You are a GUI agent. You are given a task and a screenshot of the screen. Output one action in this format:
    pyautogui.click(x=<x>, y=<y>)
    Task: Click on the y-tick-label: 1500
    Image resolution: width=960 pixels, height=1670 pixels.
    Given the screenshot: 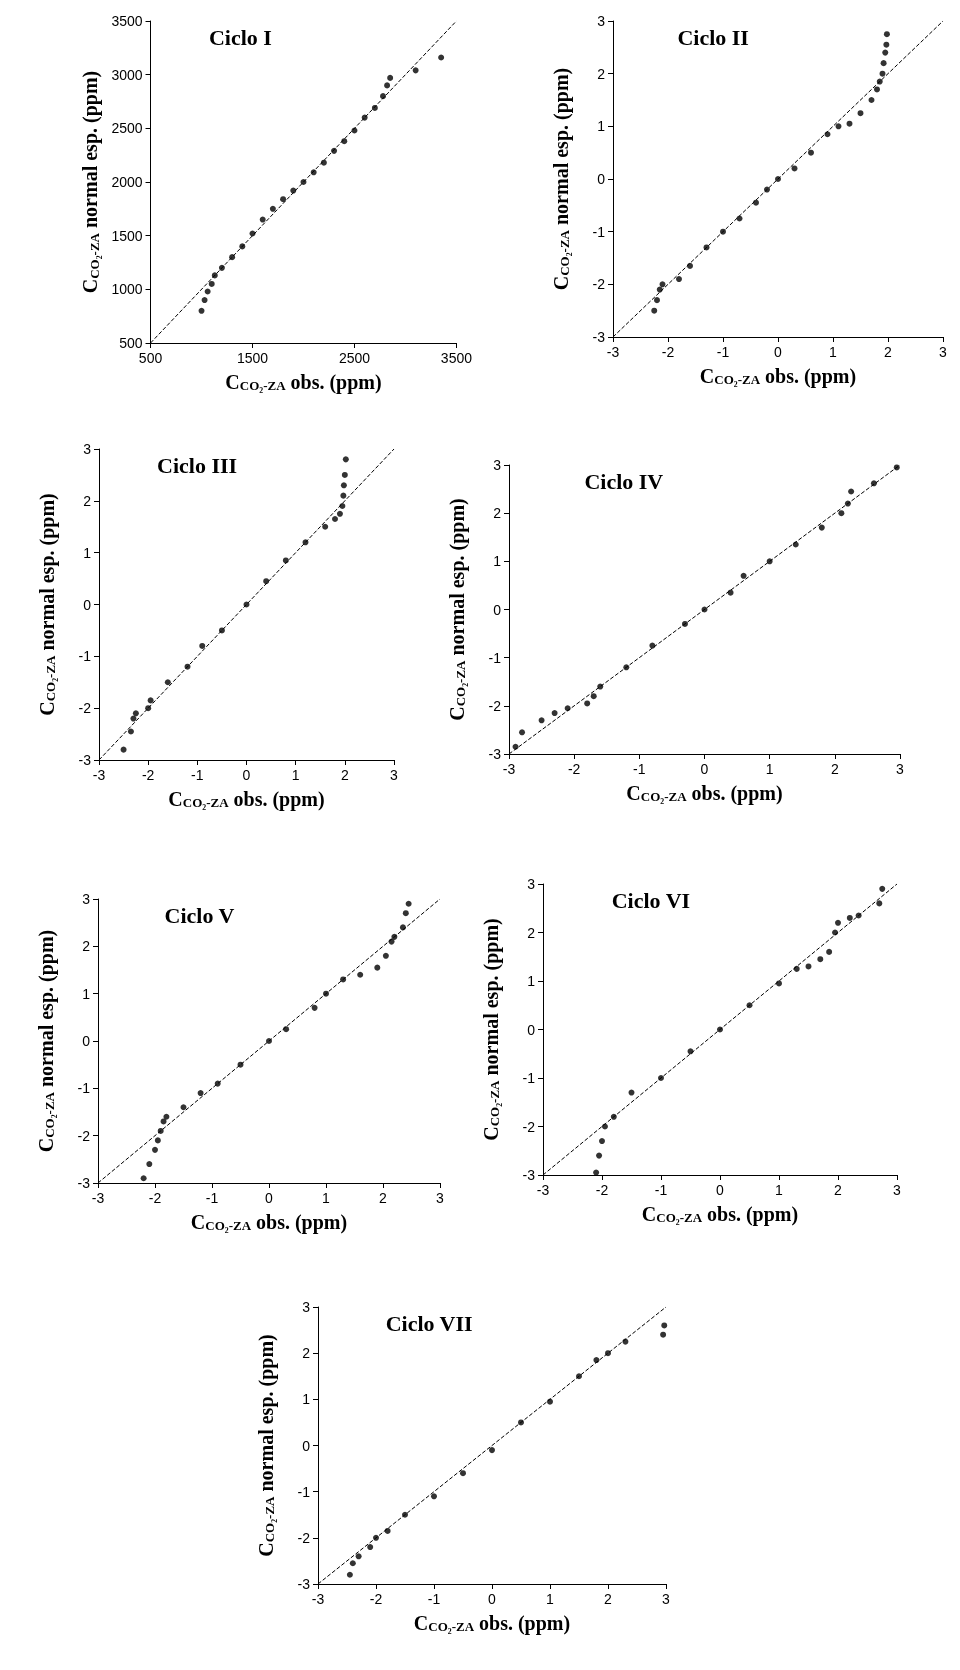 What is the action you would take?
    pyautogui.click(x=127, y=235)
    